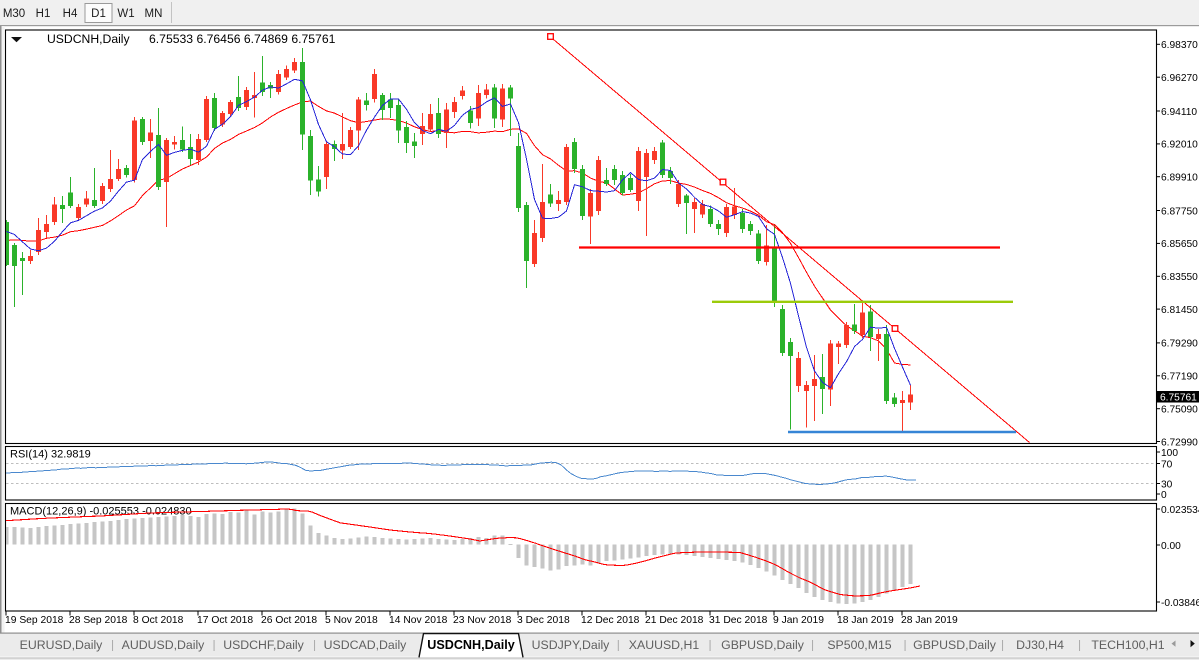 The height and width of the screenshot is (660, 1199). What do you see at coordinates (1179, 244) in the screenshot?
I see `svg-text: 6.85650` at bounding box center [1179, 244].